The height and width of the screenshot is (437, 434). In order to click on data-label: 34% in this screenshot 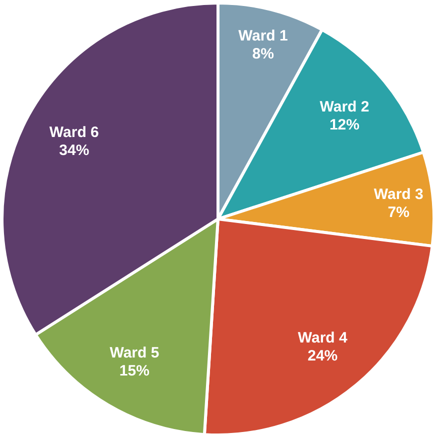, I will do `click(74, 150)`.